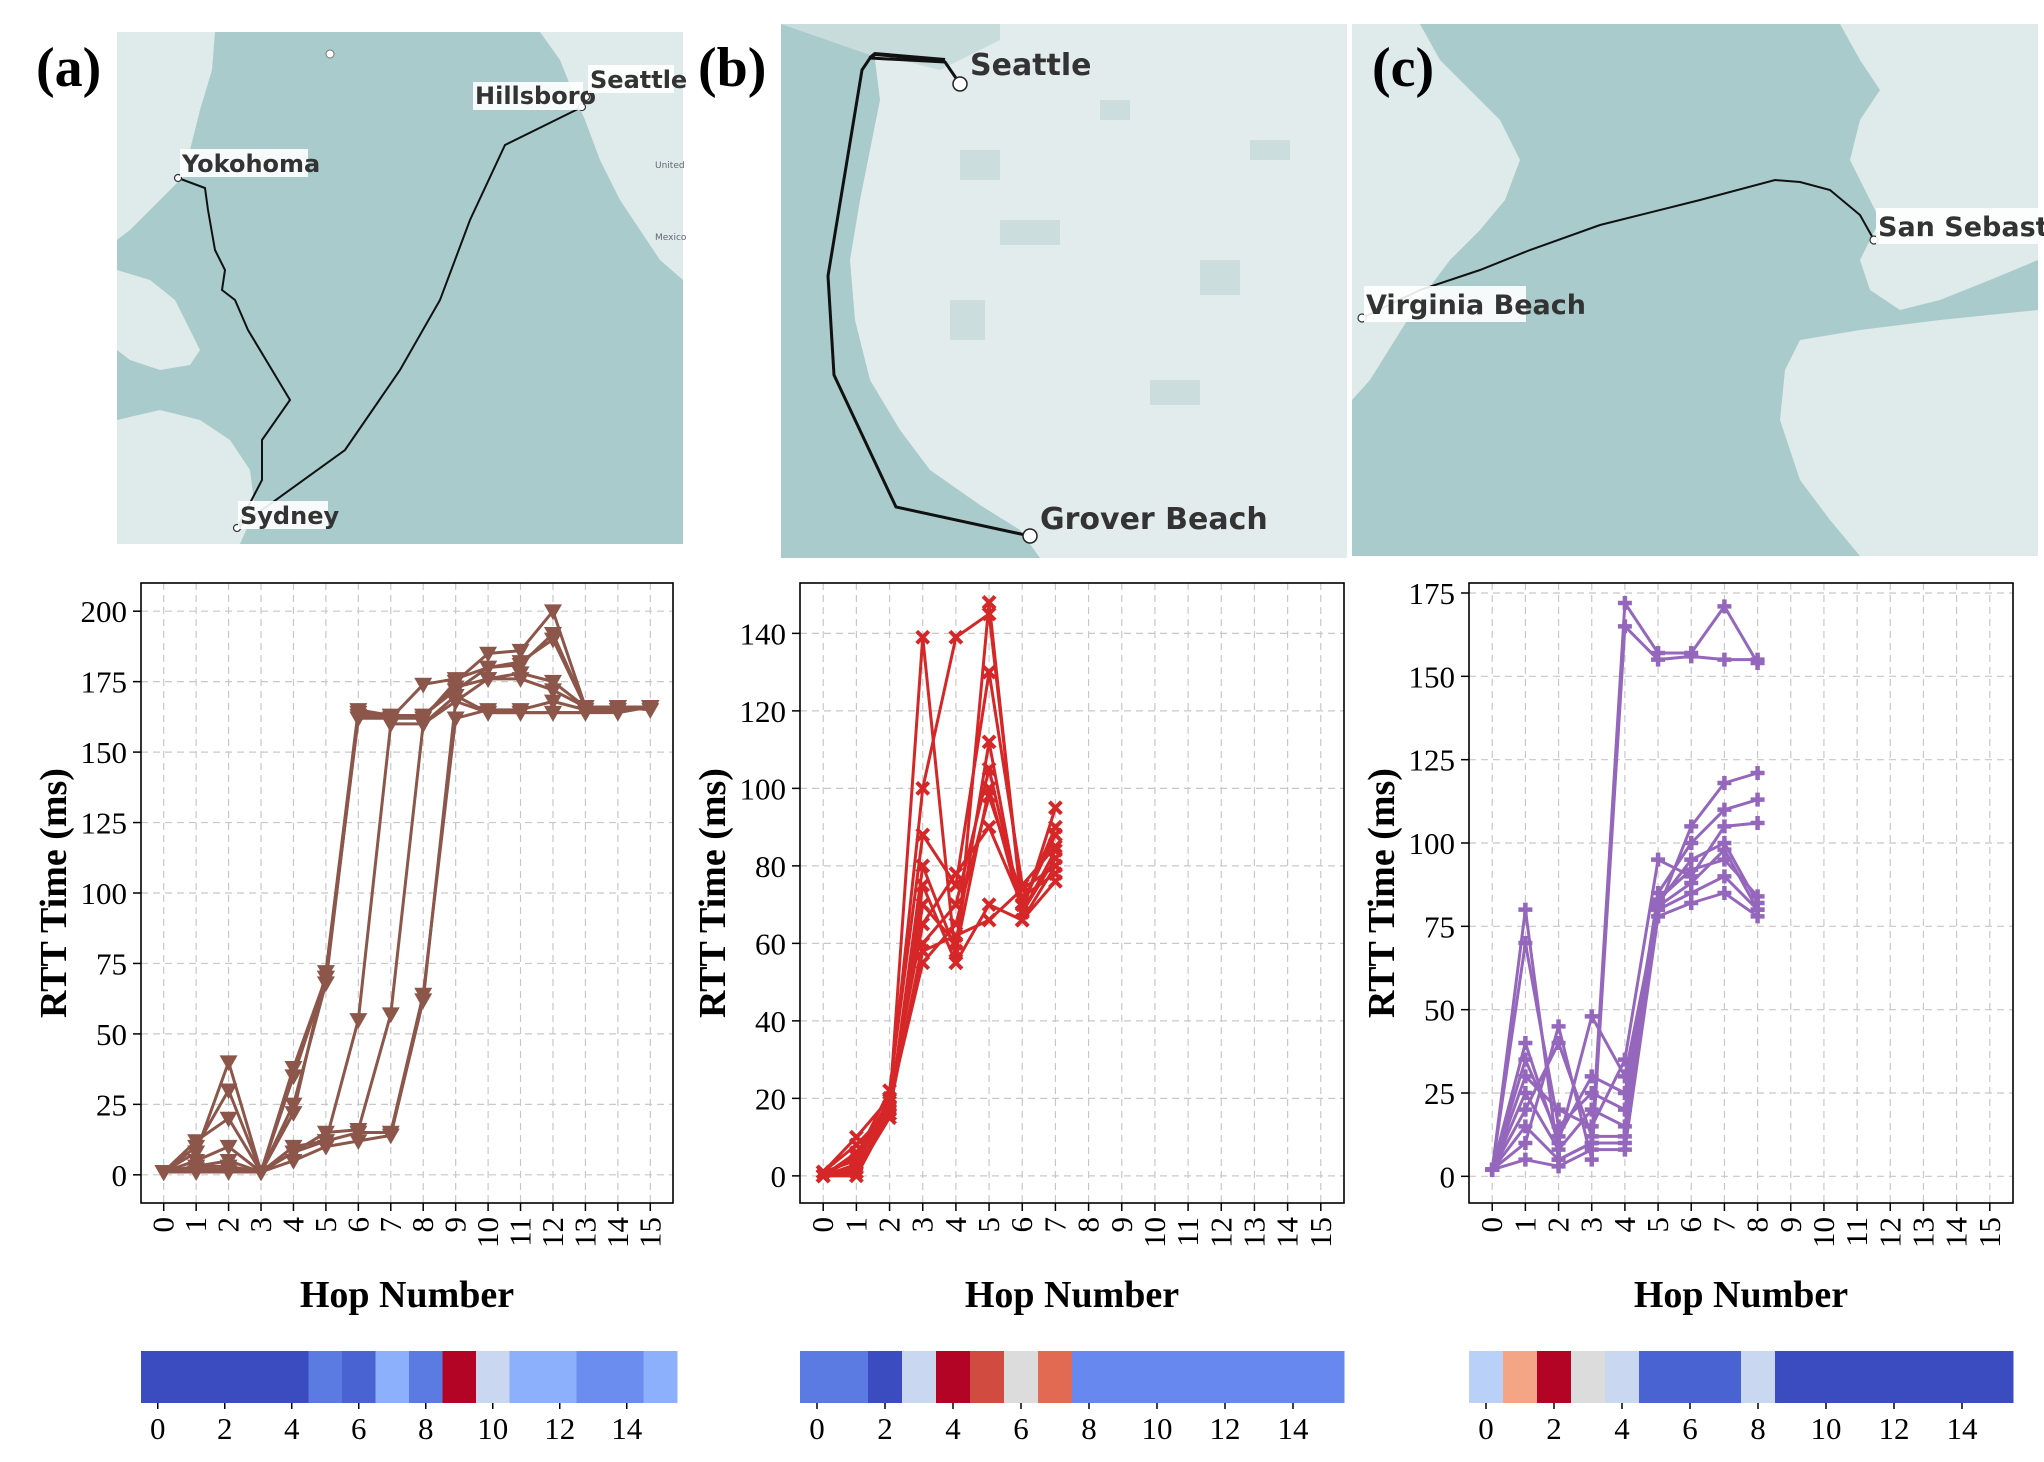  I want to click on map-c-africa, so click(1909, 433).